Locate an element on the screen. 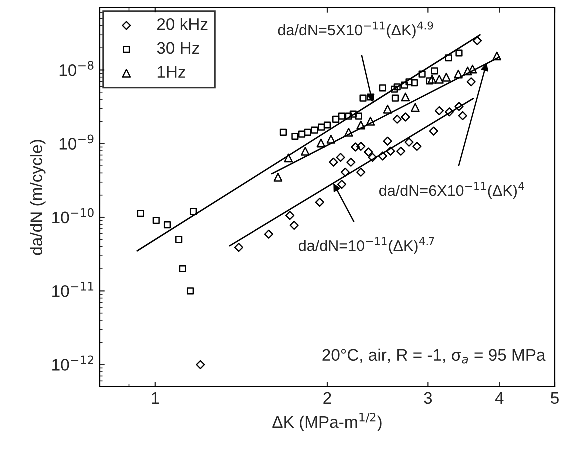 Image resolution: width=569 pixels, height=450 pixels. y-axis-title: da/dN (m/cycle) is located at coordinates (38, 198).